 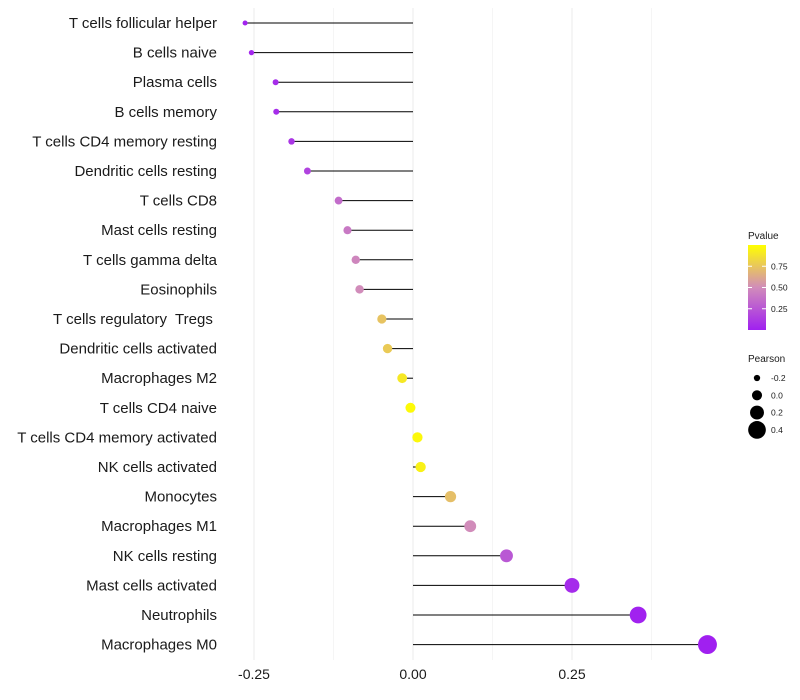 What do you see at coordinates (157, 467) in the screenshot?
I see `y-category-label: NK cells activated` at bounding box center [157, 467].